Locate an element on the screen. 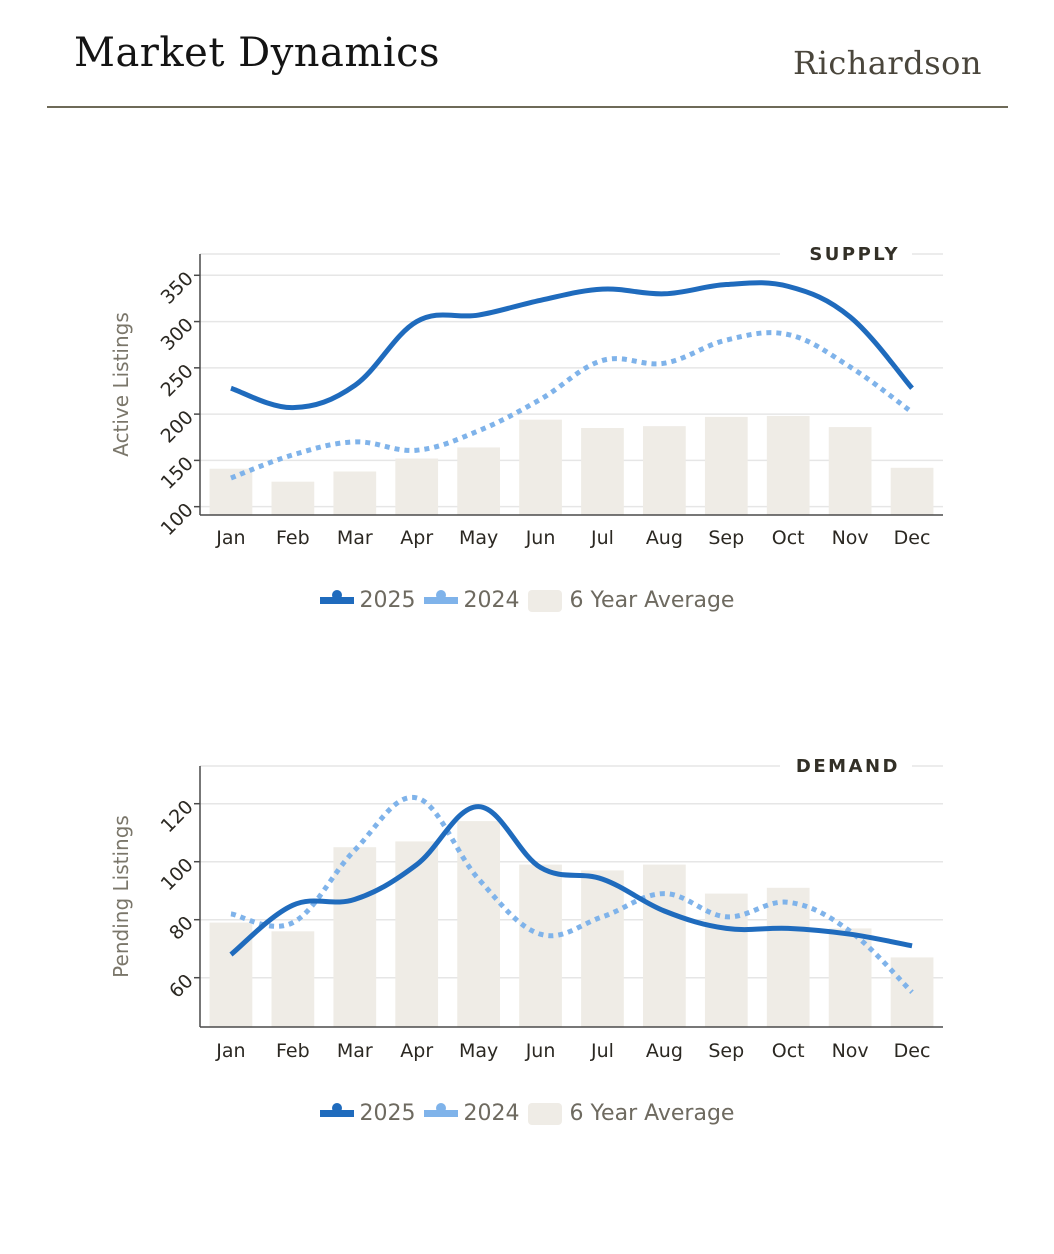 The height and width of the screenshot is (1254, 1054). section-label: DEMAND is located at coordinates (848, 766).